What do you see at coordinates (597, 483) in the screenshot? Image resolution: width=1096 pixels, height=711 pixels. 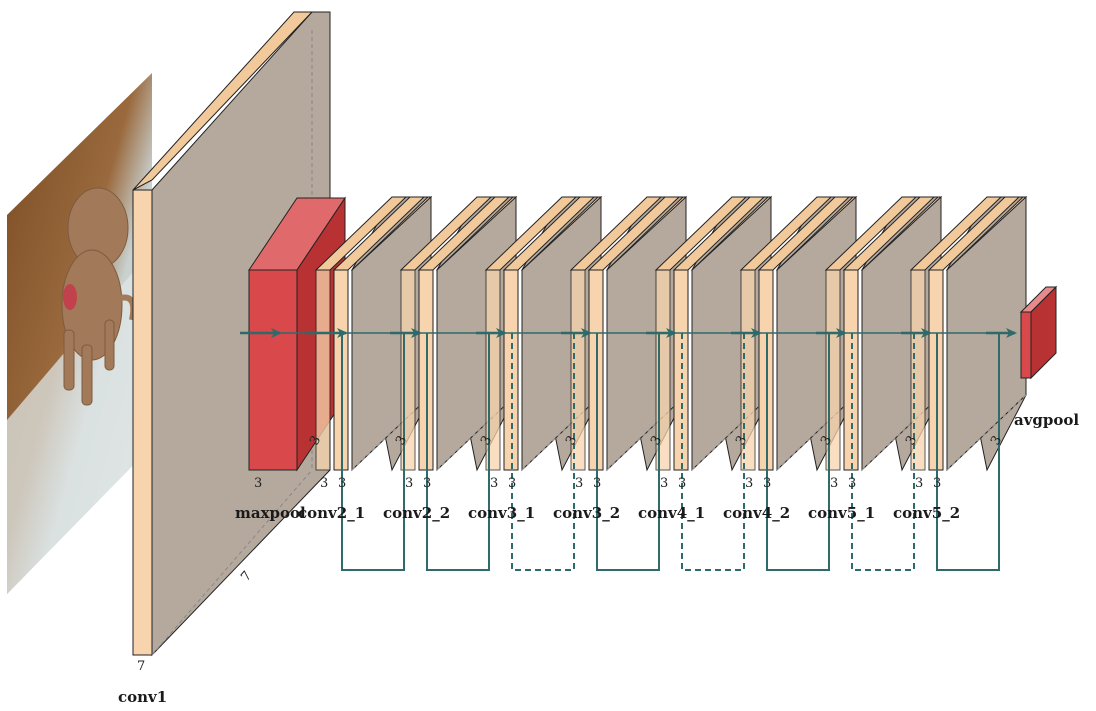 I see `dim-conv3_2-bottom-b: 3` at bounding box center [597, 483].